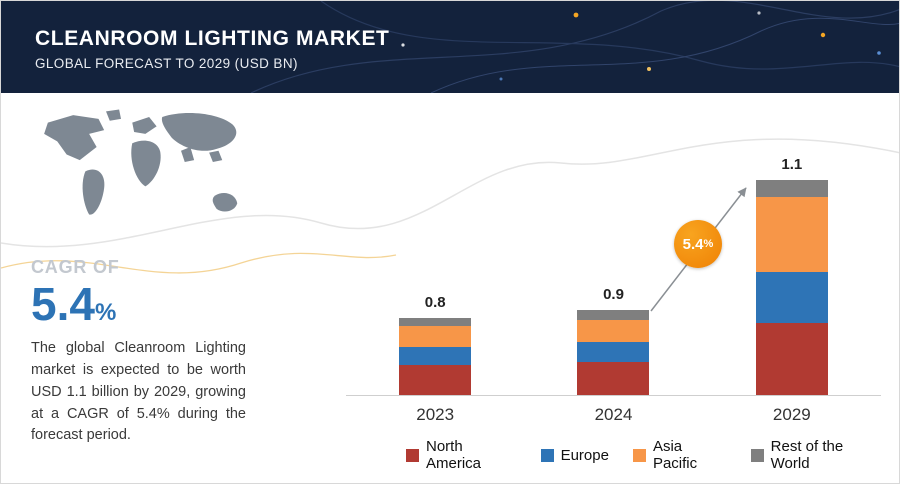  Describe the element at coordinates (584, 455) in the screenshot. I see `legend-label: Europe` at that location.